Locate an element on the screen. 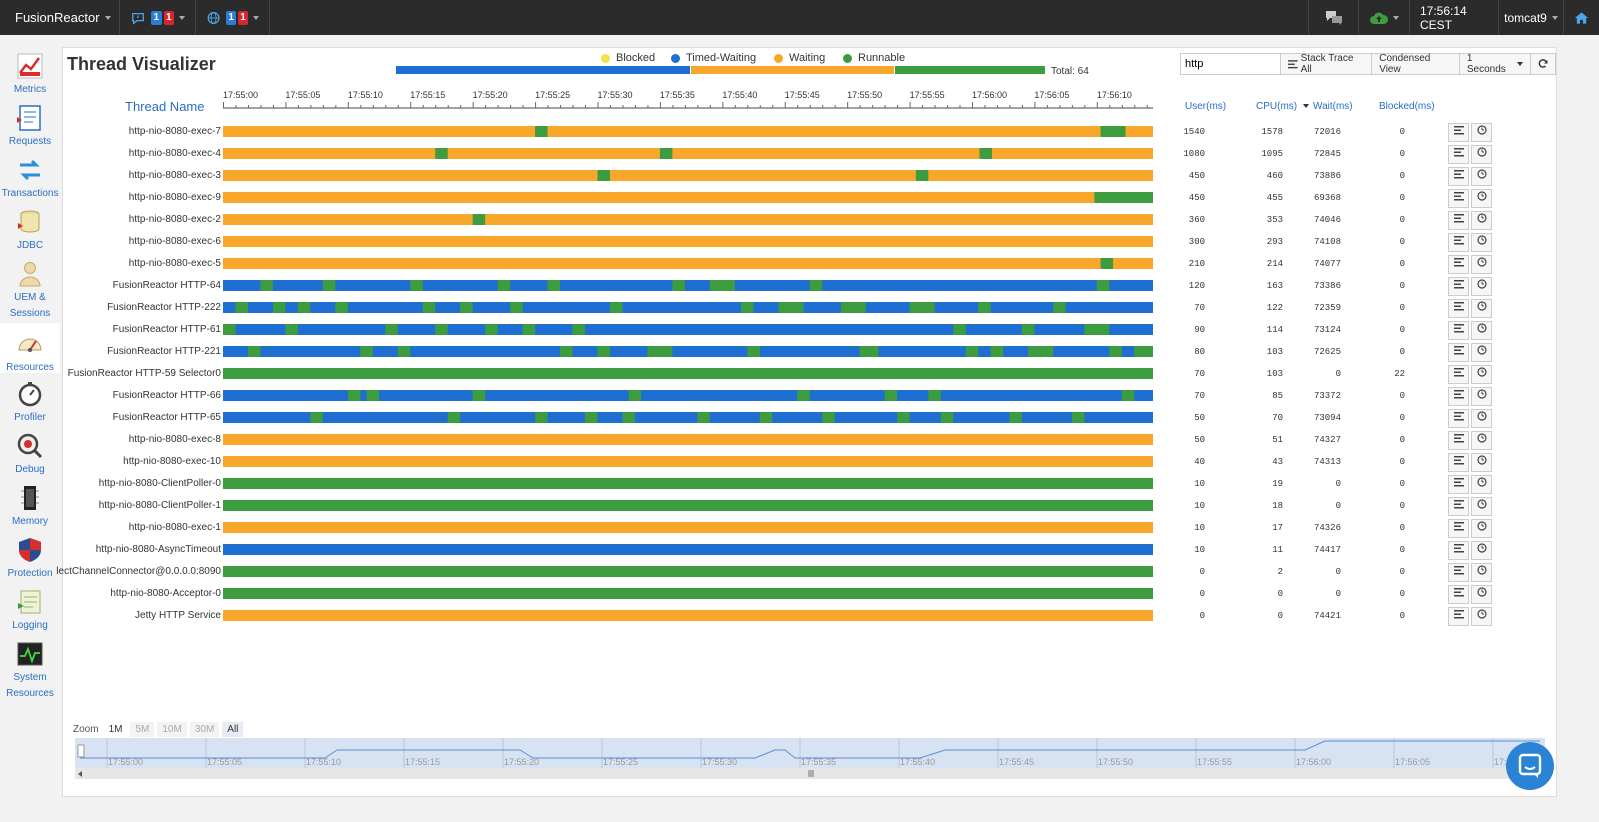 Image resolution: width=1599 pixels, height=822 pixels. sidebar-item-metrics: Metrics is located at coordinates (30, 75).